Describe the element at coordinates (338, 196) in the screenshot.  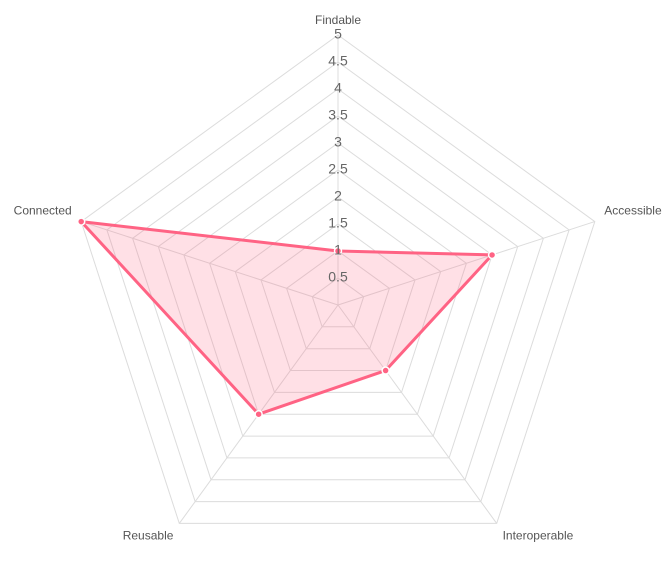
I see `tick-label: 2` at that location.